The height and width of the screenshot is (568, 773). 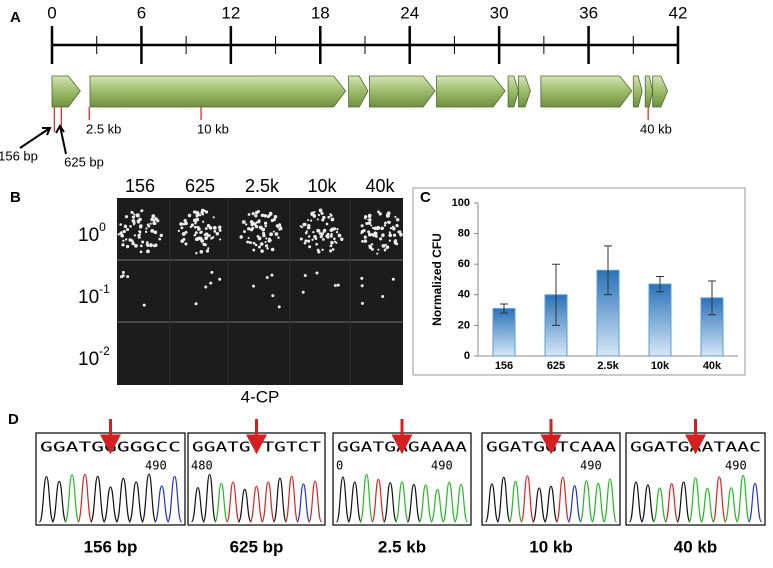 What do you see at coordinates (230, 12) in the screenshot?
I see `scale-label: 12` at bounding box center [230, 12].